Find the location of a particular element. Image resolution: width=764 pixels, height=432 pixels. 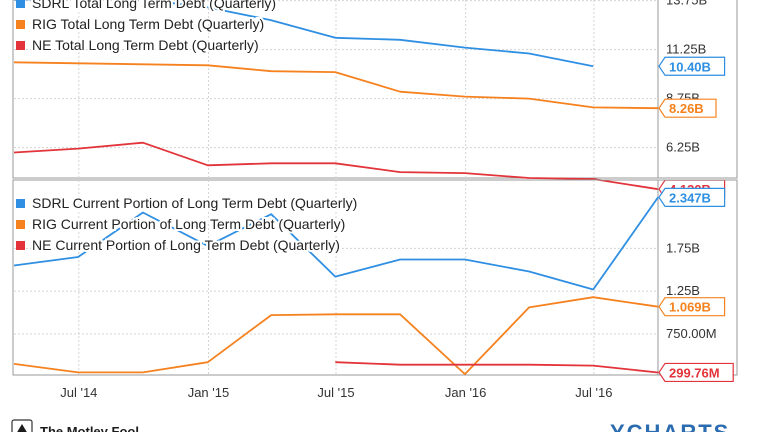

value-badge-label: 1.069B is located at coordinates (690, 307).